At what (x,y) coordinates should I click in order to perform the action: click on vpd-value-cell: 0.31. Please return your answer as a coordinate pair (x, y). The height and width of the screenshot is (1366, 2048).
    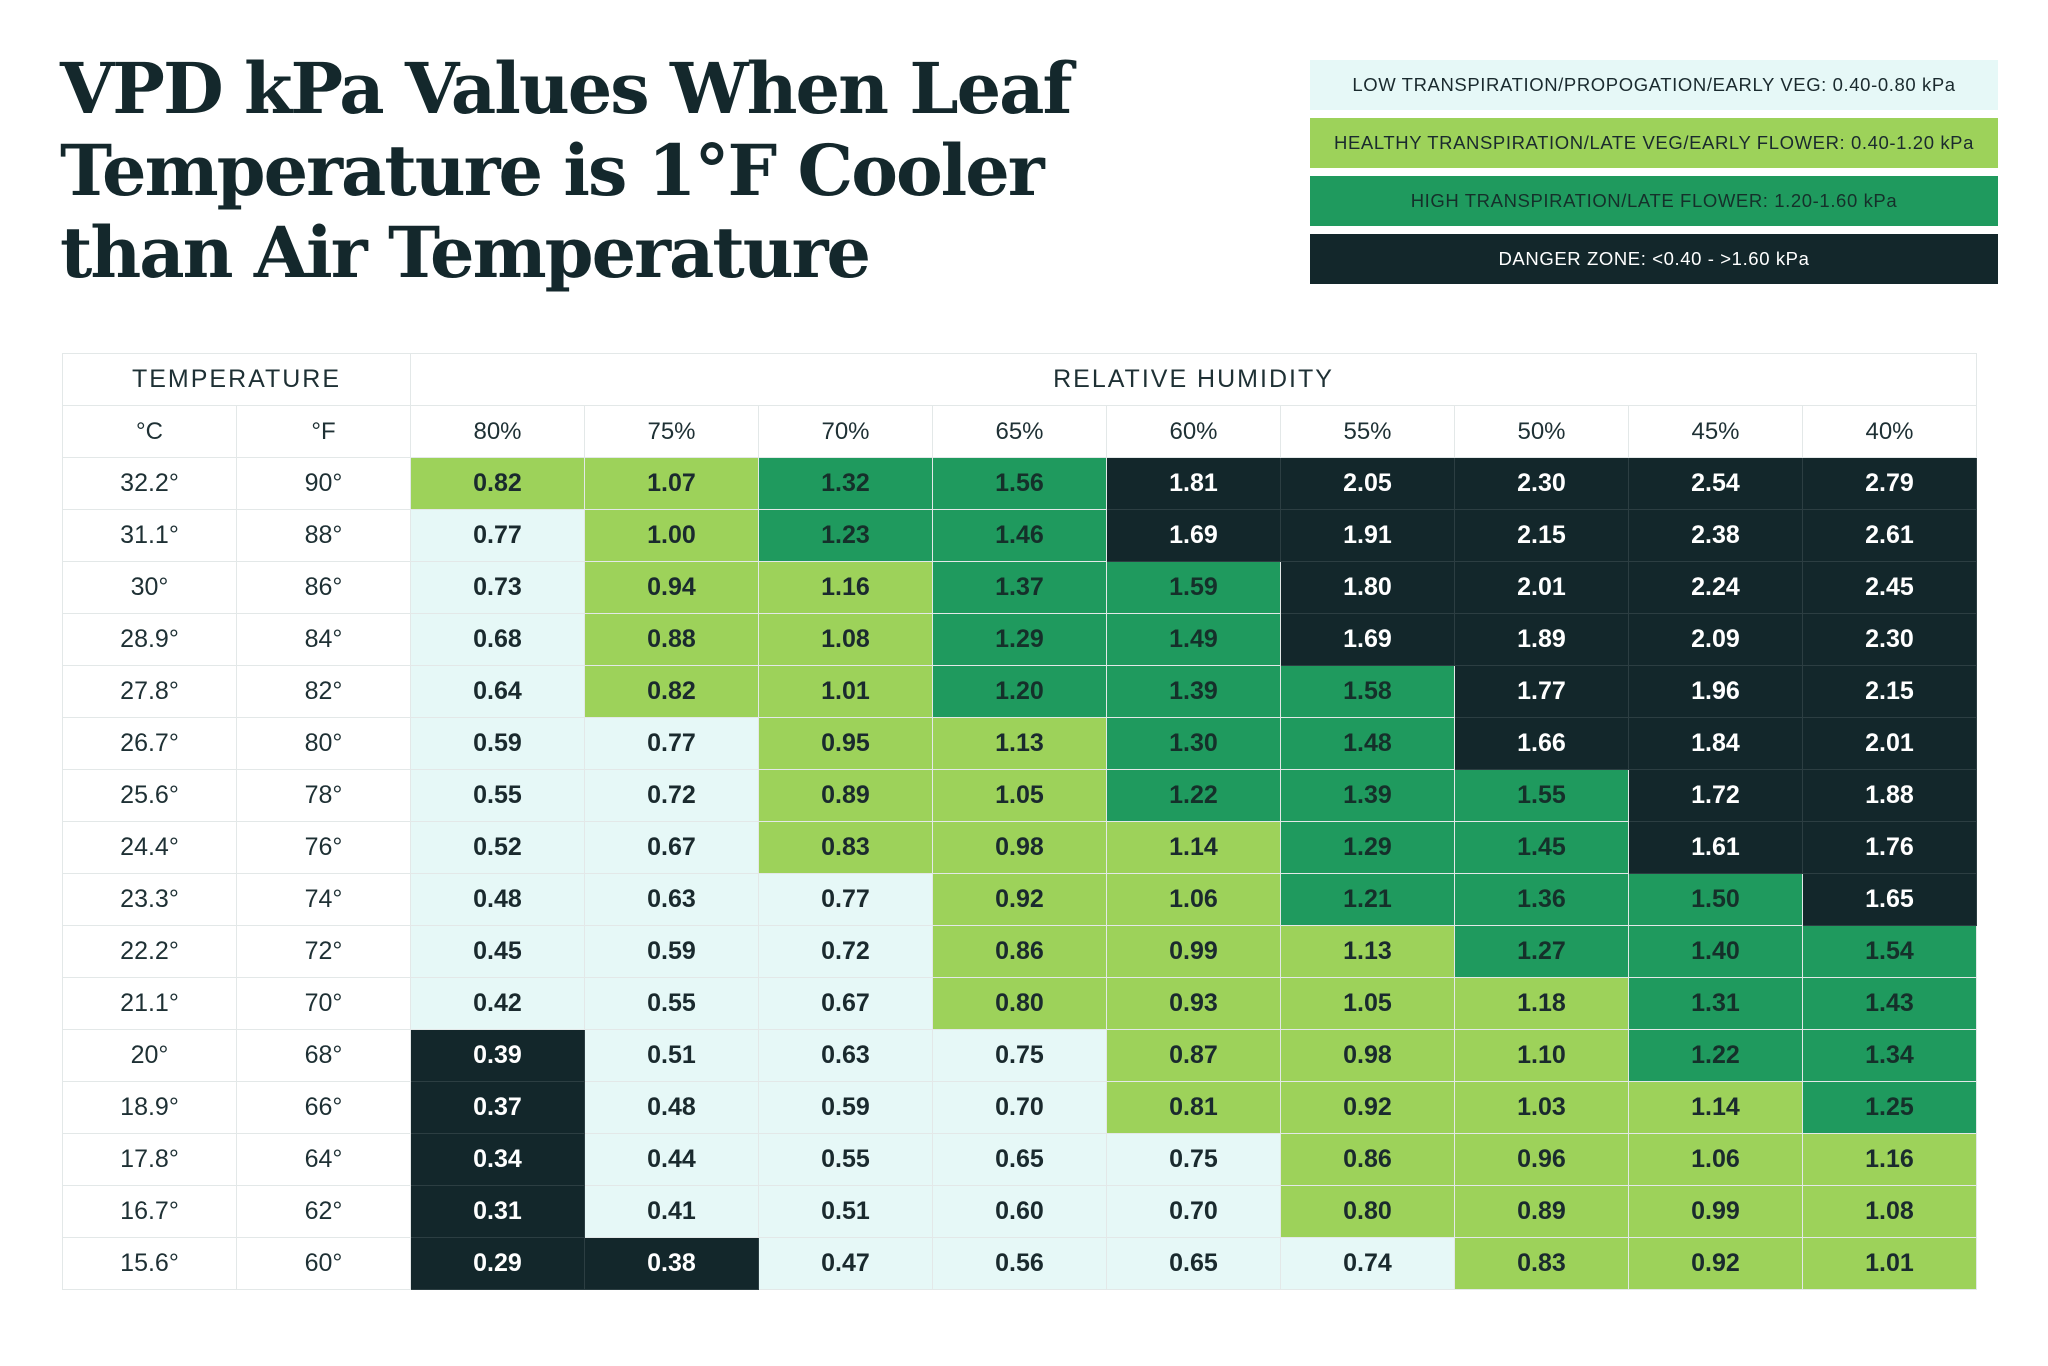
    Looking at the image, I should click on (497, 1211).